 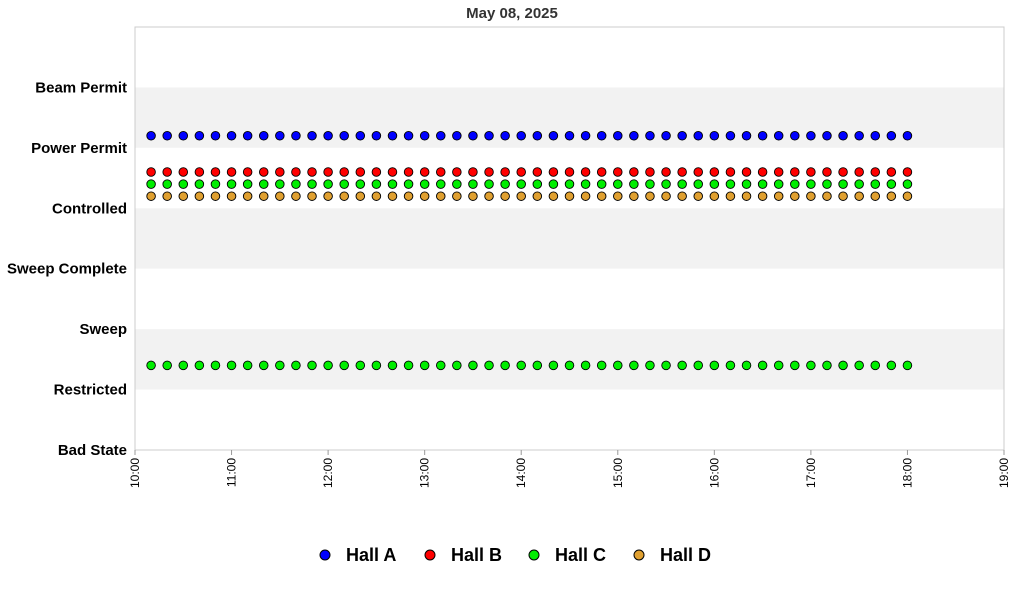 What do you see at coordinates (135, 473) in the screenshot?
I see `x-tick-label: 10:00` at bounding box center [135, 473].